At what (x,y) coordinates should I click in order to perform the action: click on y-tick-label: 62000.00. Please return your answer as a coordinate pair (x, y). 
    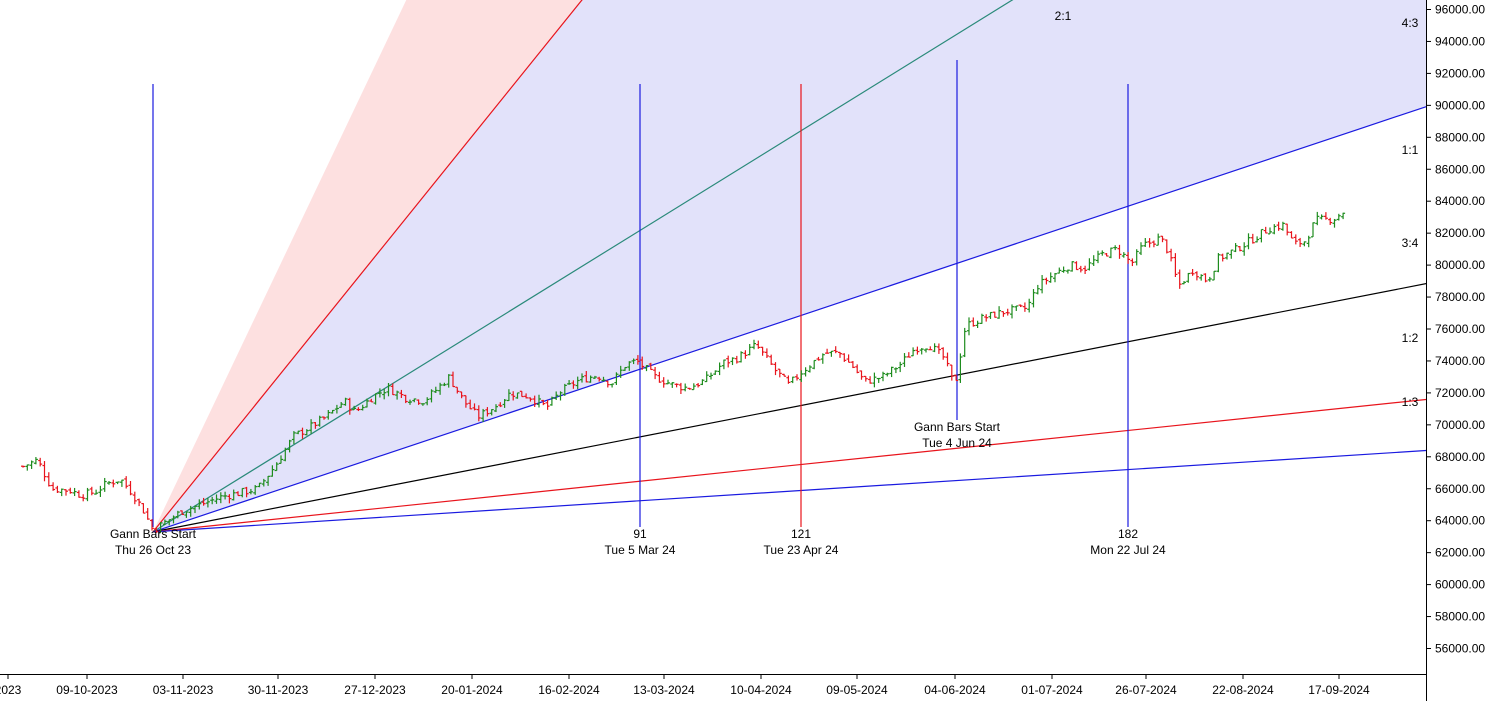
    Looking at the image, I should click on (1460, 553).